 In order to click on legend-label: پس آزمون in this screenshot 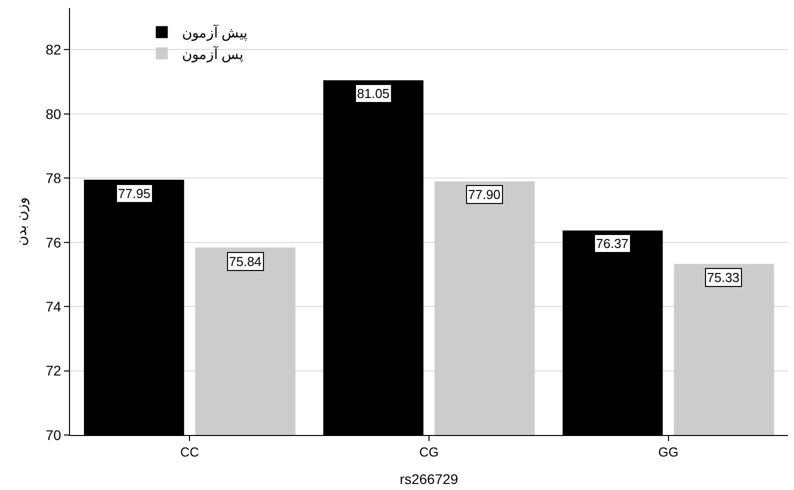, I will do `click(213, 53)`.